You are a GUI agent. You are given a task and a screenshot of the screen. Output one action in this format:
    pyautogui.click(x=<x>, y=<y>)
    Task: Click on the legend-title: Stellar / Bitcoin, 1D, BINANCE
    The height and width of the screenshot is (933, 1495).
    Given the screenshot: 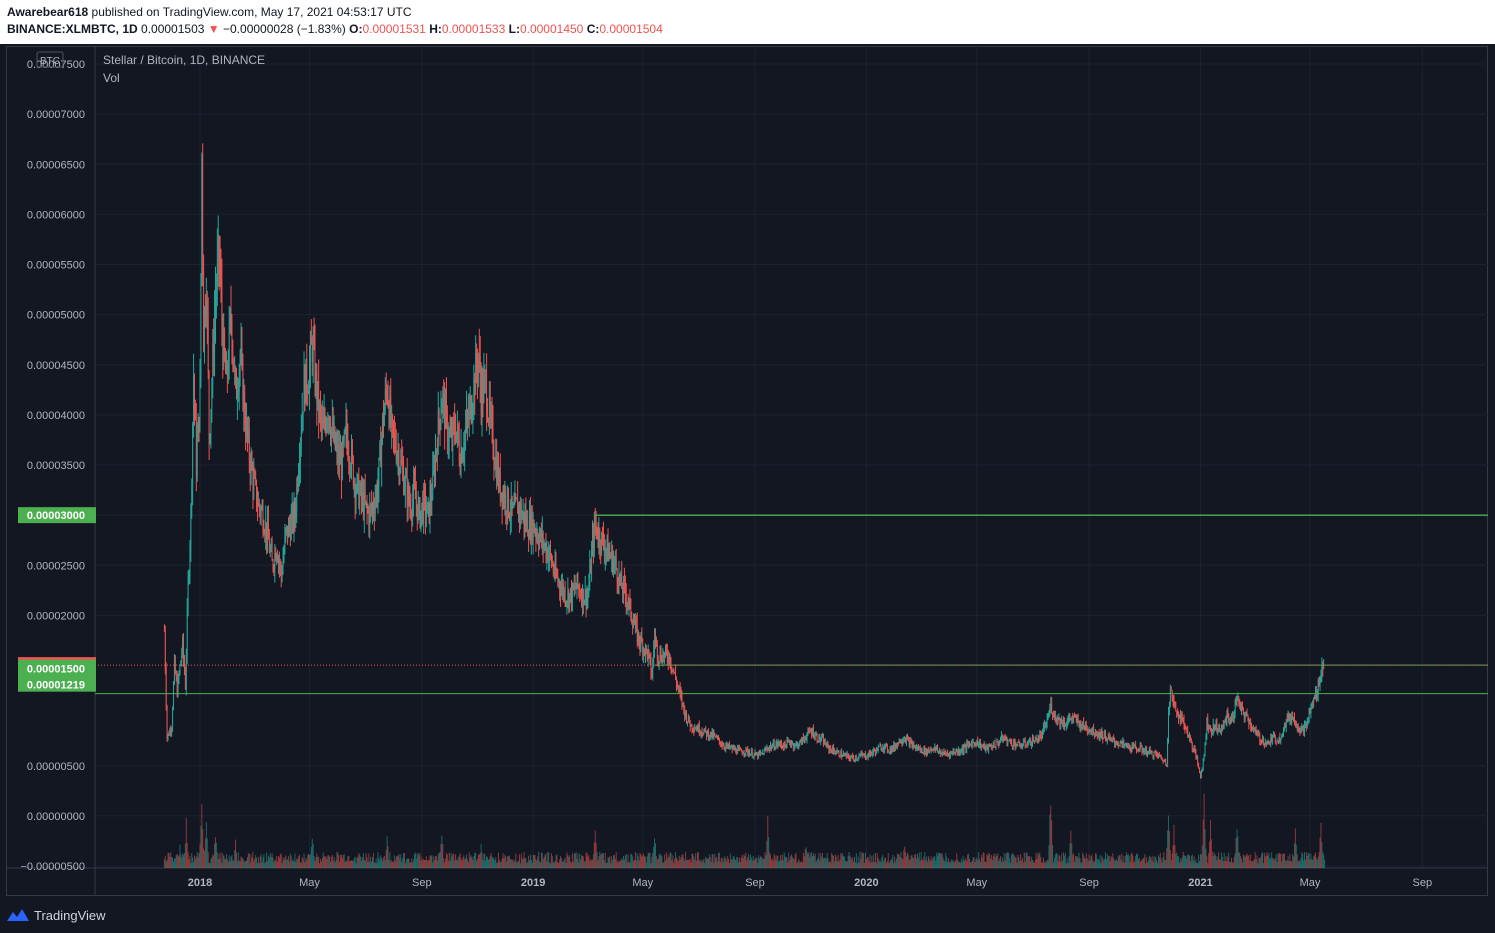 What is the action you would take?
    pyautogui.click(x=184, y=60)
    